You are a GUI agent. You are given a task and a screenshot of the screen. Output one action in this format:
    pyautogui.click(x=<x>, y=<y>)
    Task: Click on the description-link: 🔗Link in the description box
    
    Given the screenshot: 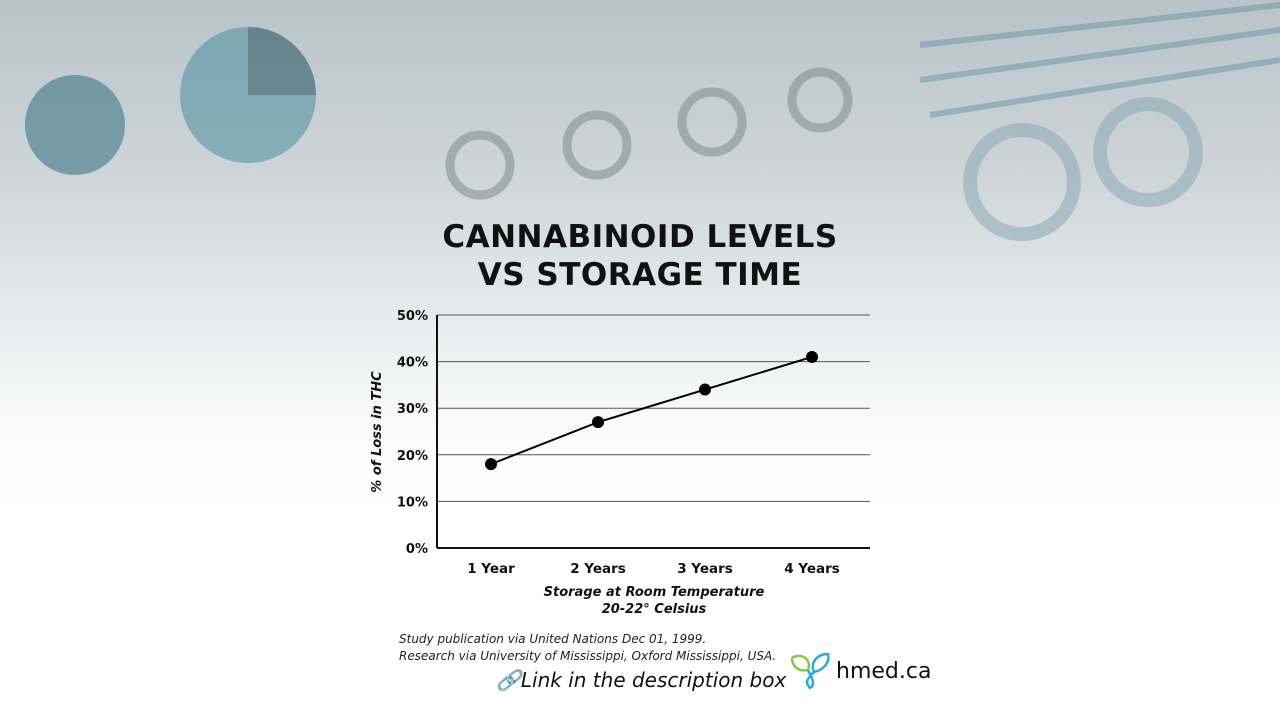 What is the action you would take?
    pyautogui.click(x=641, y=680)
    